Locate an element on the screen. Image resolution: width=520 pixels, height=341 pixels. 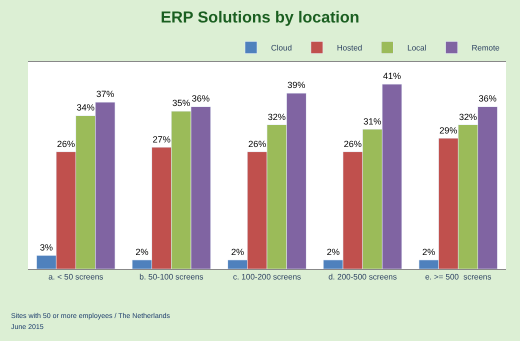
x-tick-label: d. 200-500 screens is located at coordinates (362, 277).